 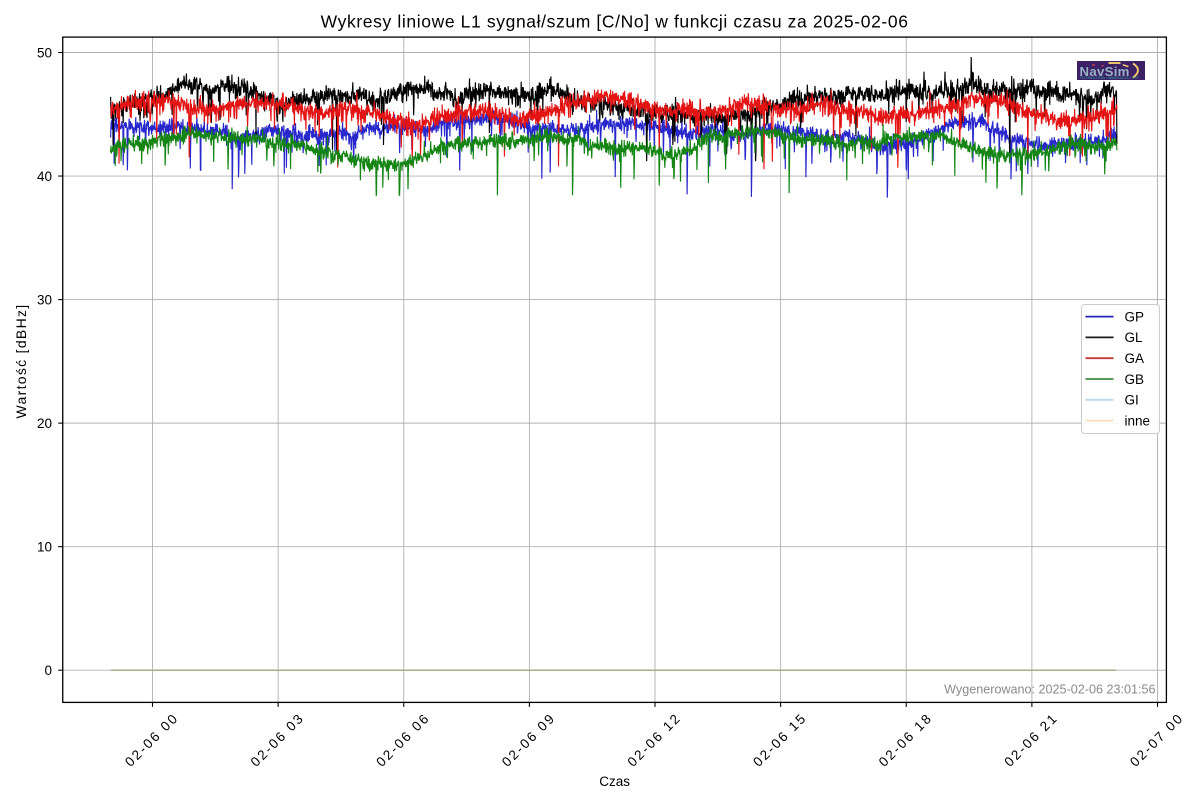 What do you see at coordinates (1135, 316) in the screenshot?
I see `svg-text: GP` at bounding box center [1135, 316].